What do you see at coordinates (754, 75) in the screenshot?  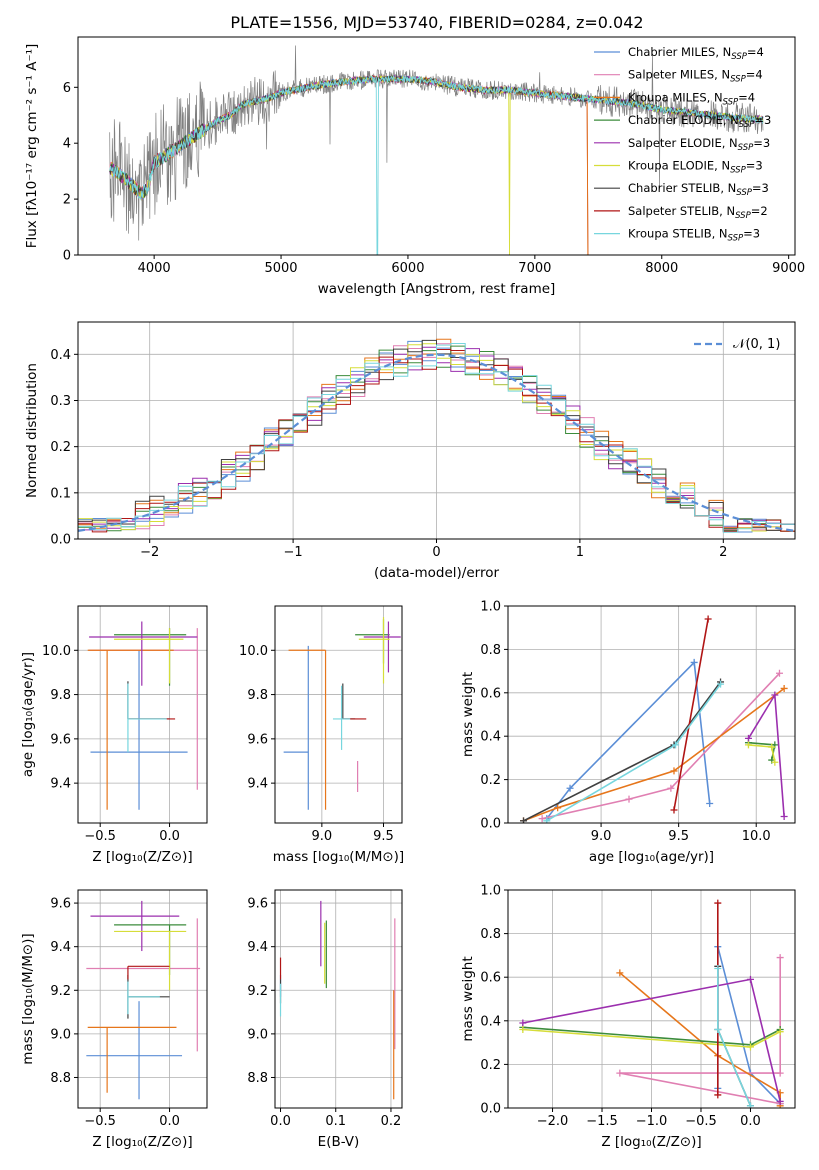 I see `legend-label-value: =4` at bounding box center [754, 75].